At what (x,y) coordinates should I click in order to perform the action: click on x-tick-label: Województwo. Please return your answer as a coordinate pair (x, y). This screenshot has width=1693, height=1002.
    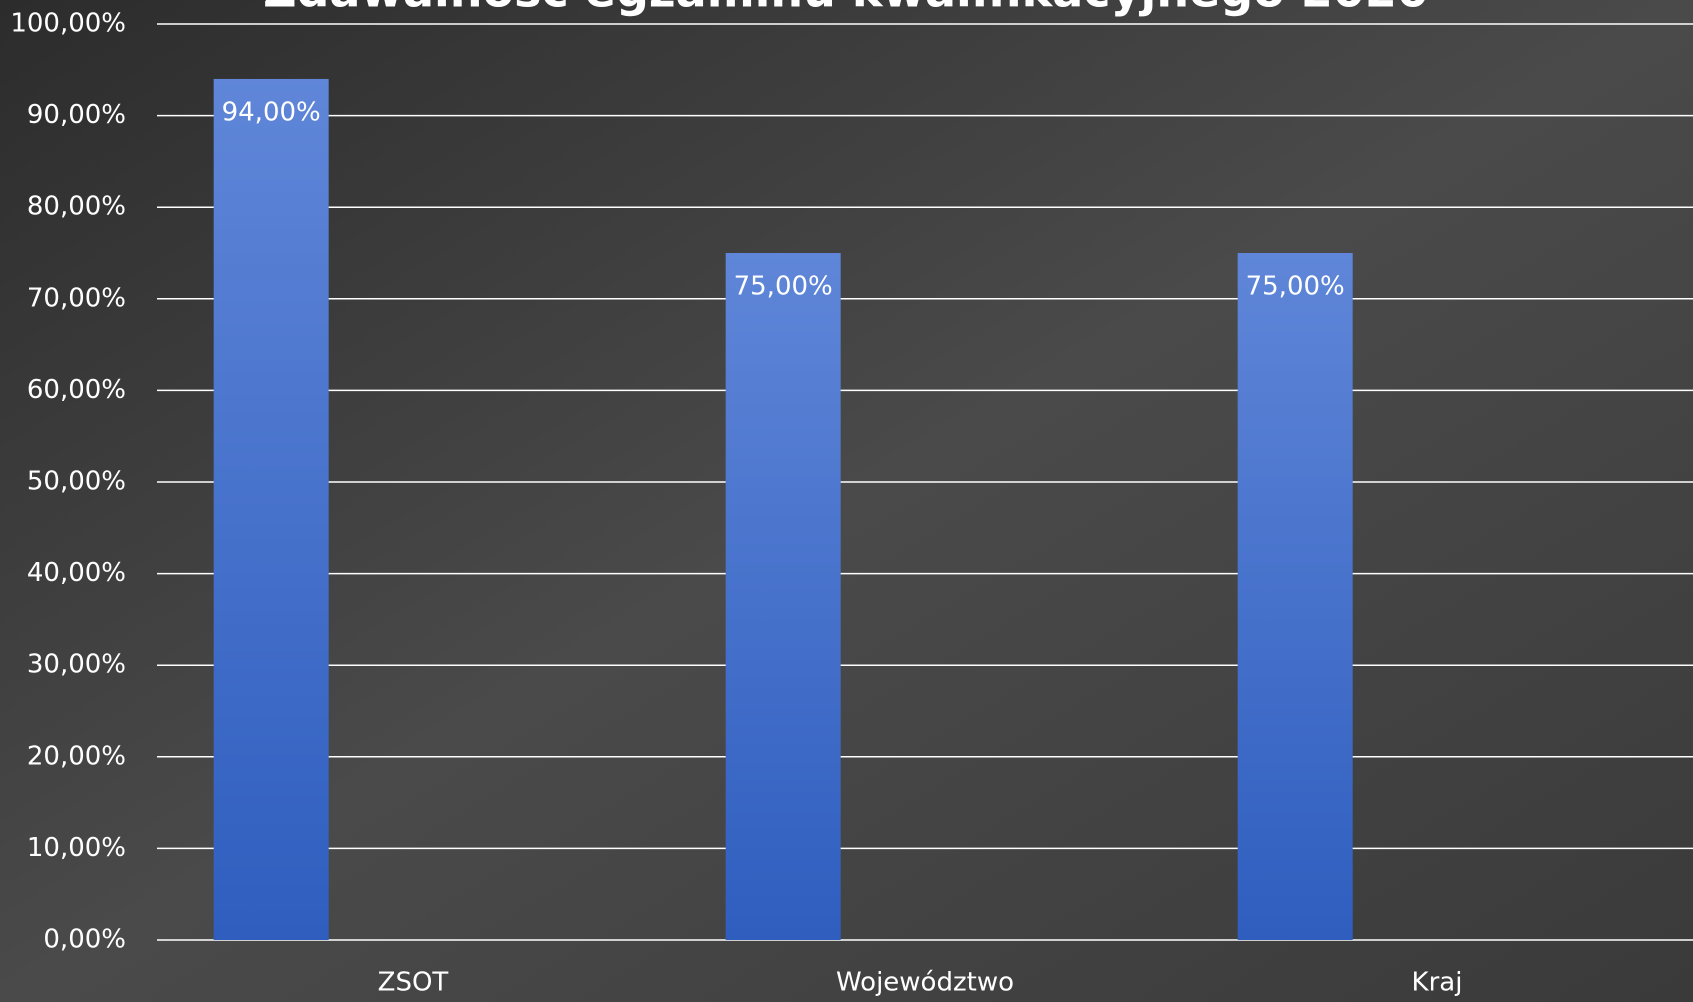
    Looking at the image, I should click on (925, 983).